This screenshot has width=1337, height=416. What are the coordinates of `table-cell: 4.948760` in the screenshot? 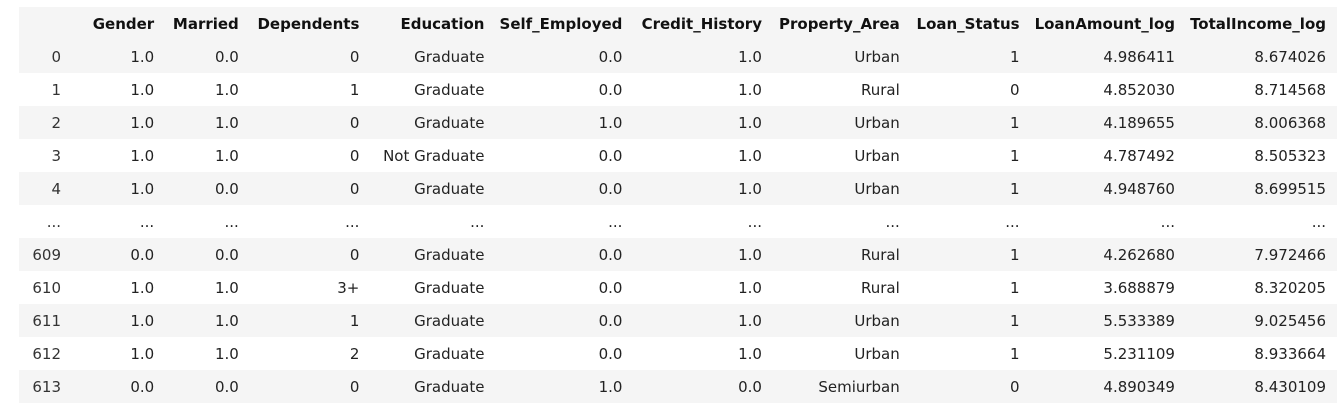 It's located at (1108, 188).